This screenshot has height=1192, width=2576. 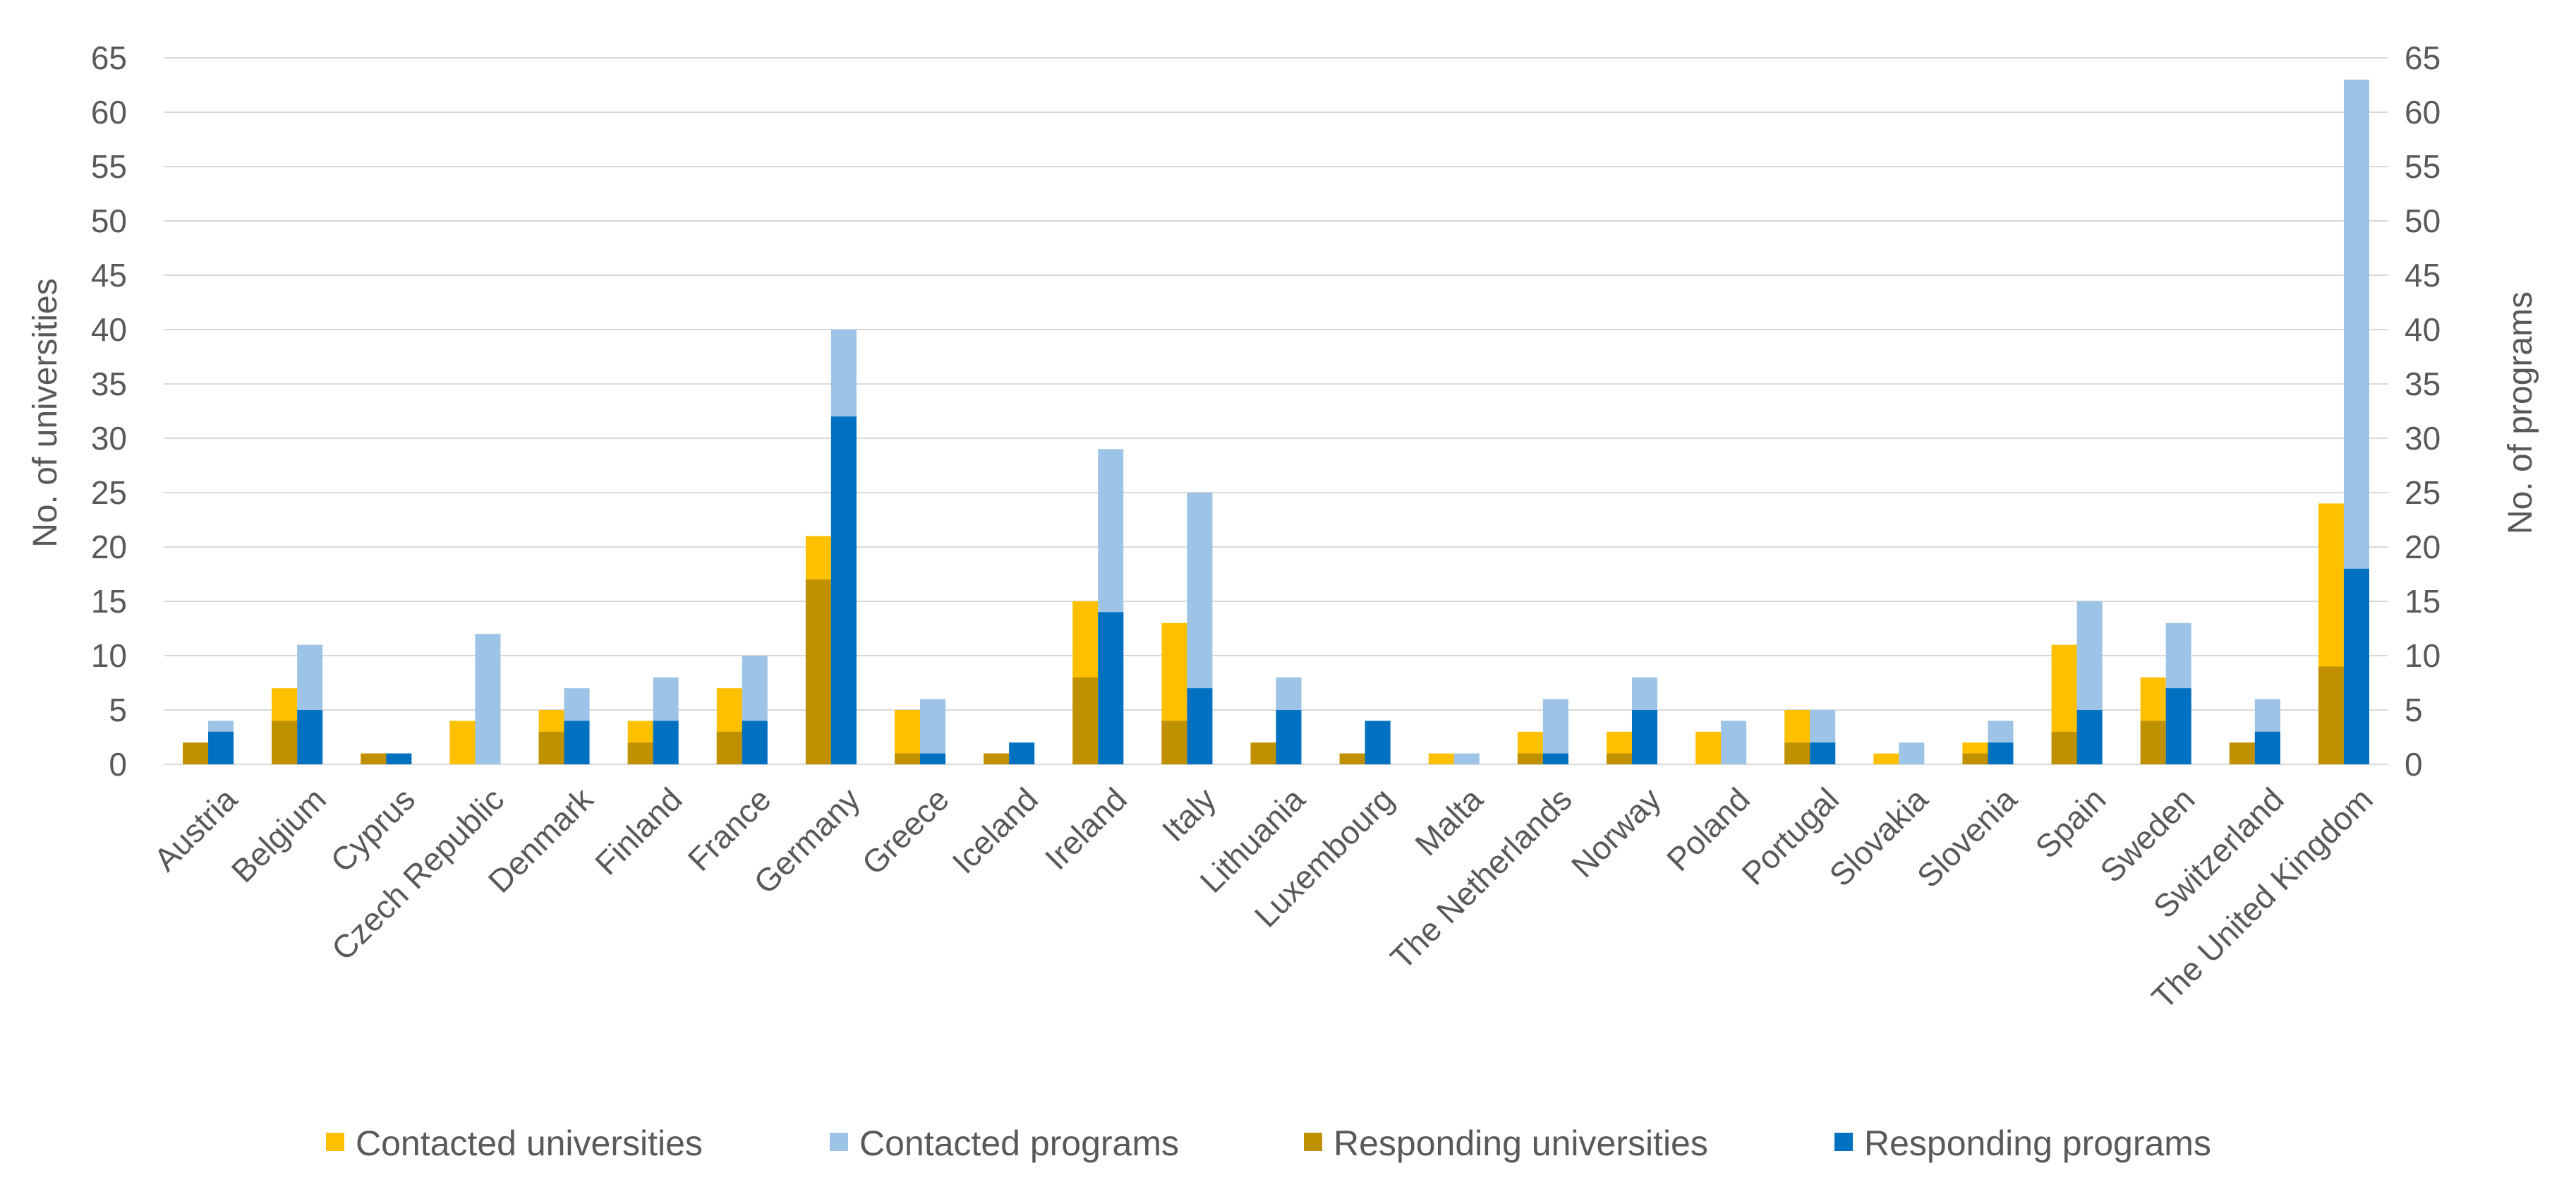 I want to click on bar-responding-universities-france, so click(x=729, y=747).